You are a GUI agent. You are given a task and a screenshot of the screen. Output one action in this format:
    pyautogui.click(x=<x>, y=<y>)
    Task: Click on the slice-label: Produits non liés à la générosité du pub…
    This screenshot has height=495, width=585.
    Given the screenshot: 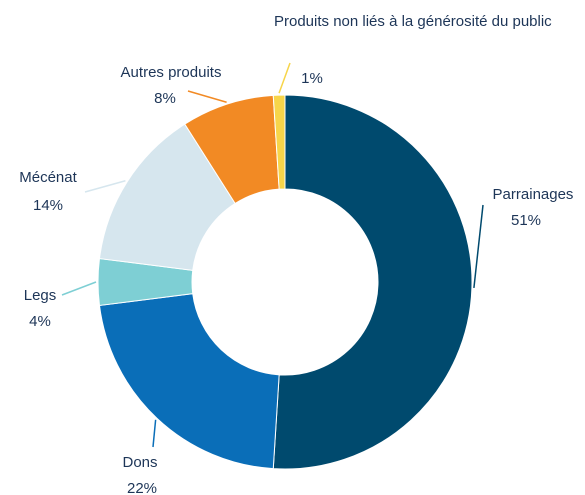 What is the action you would take?
    pyautogui.click(x=413, y=21)
    